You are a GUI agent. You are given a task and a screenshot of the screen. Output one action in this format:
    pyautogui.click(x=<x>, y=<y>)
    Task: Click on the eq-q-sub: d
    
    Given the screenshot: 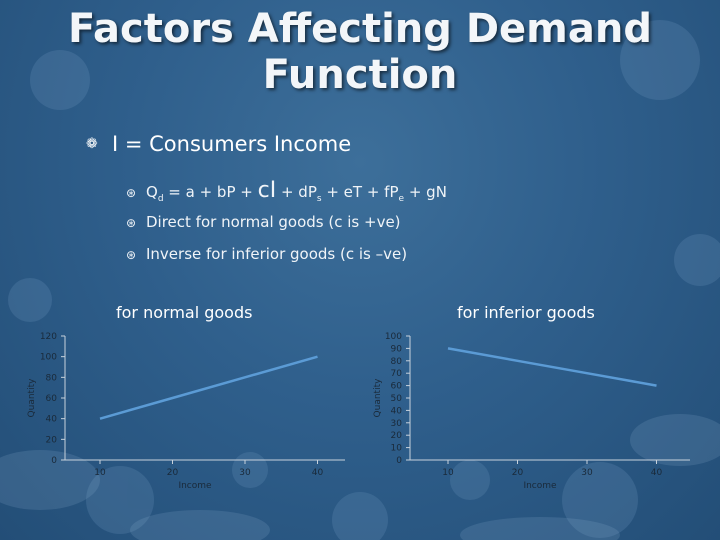 What is the action you would take?
    pyautogui.click(x=160, y=199)
    